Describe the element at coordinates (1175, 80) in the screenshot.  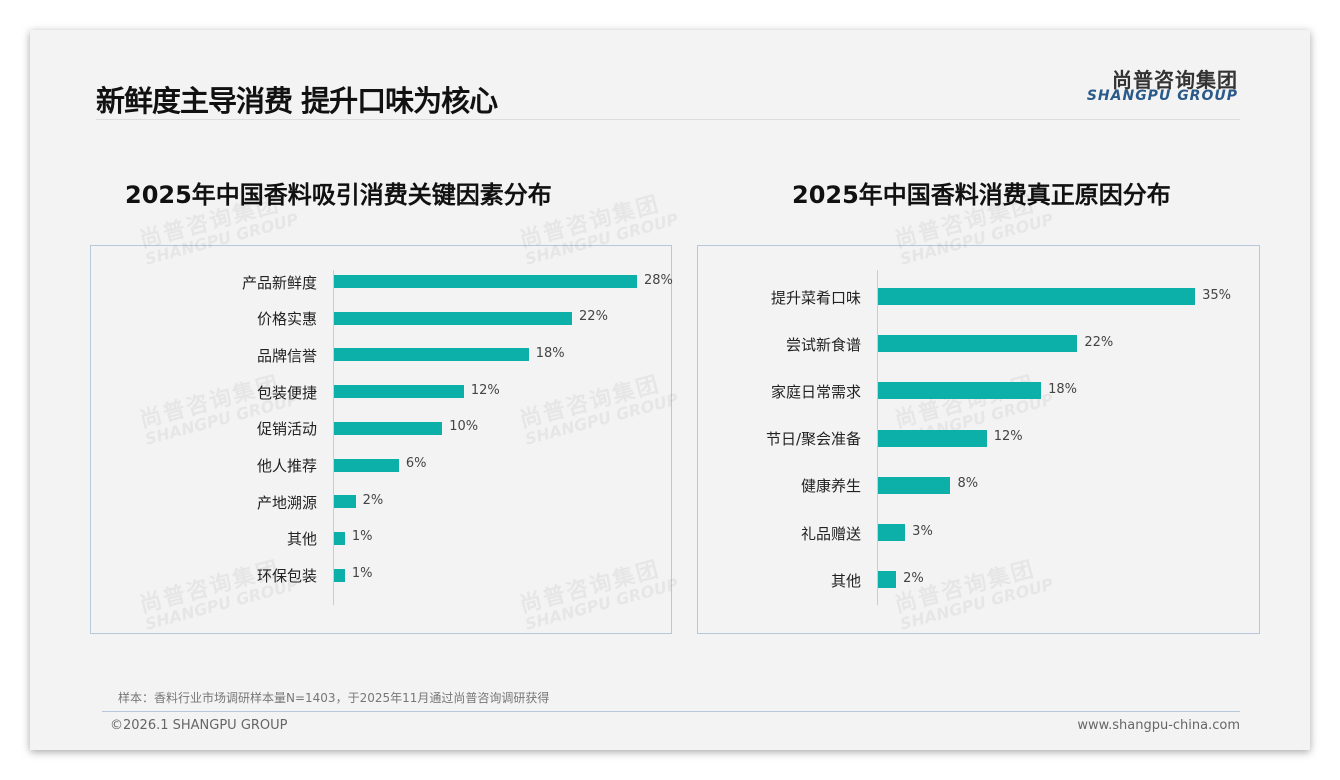
I see `logo-cn: 尚普咨询集团` at that location.